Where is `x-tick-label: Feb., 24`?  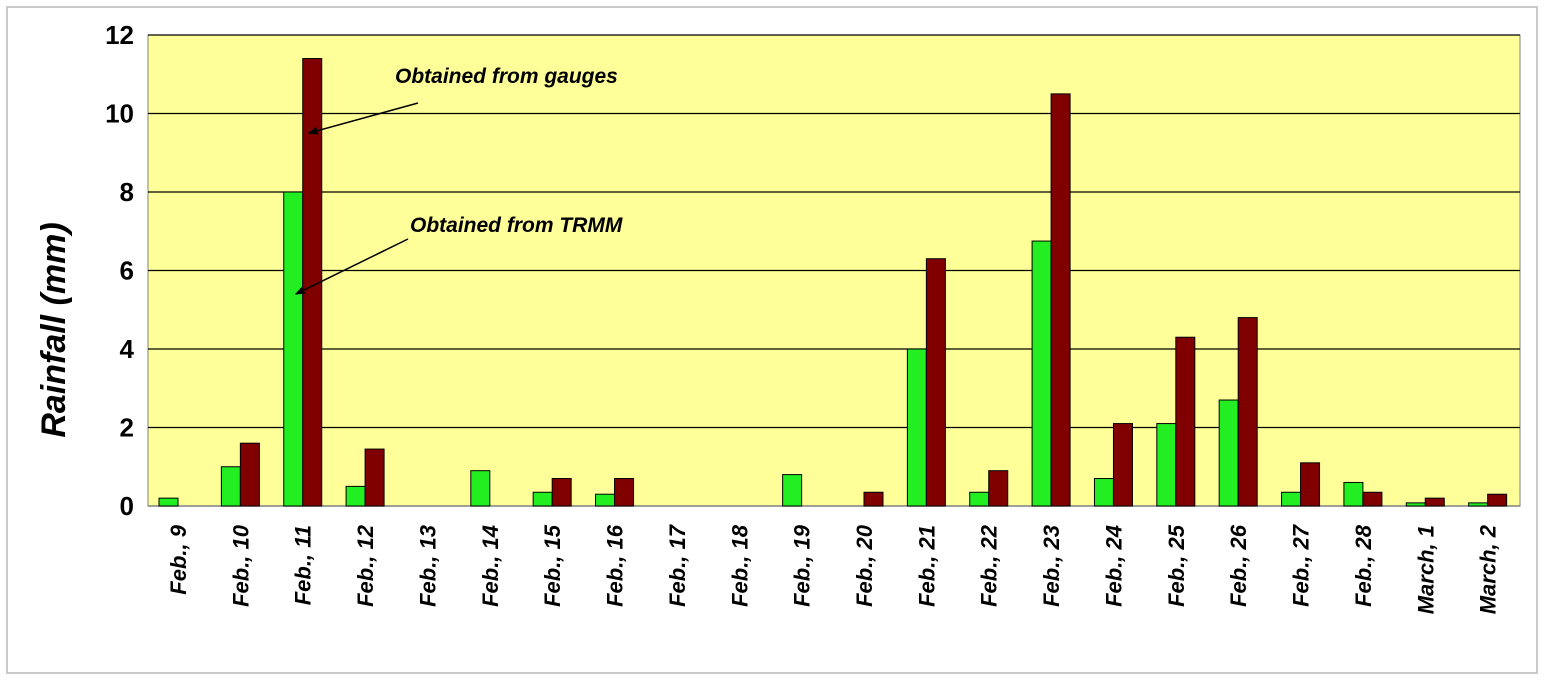
x-tick-label: Feb., 24 is located at coordinates (1113, 566).